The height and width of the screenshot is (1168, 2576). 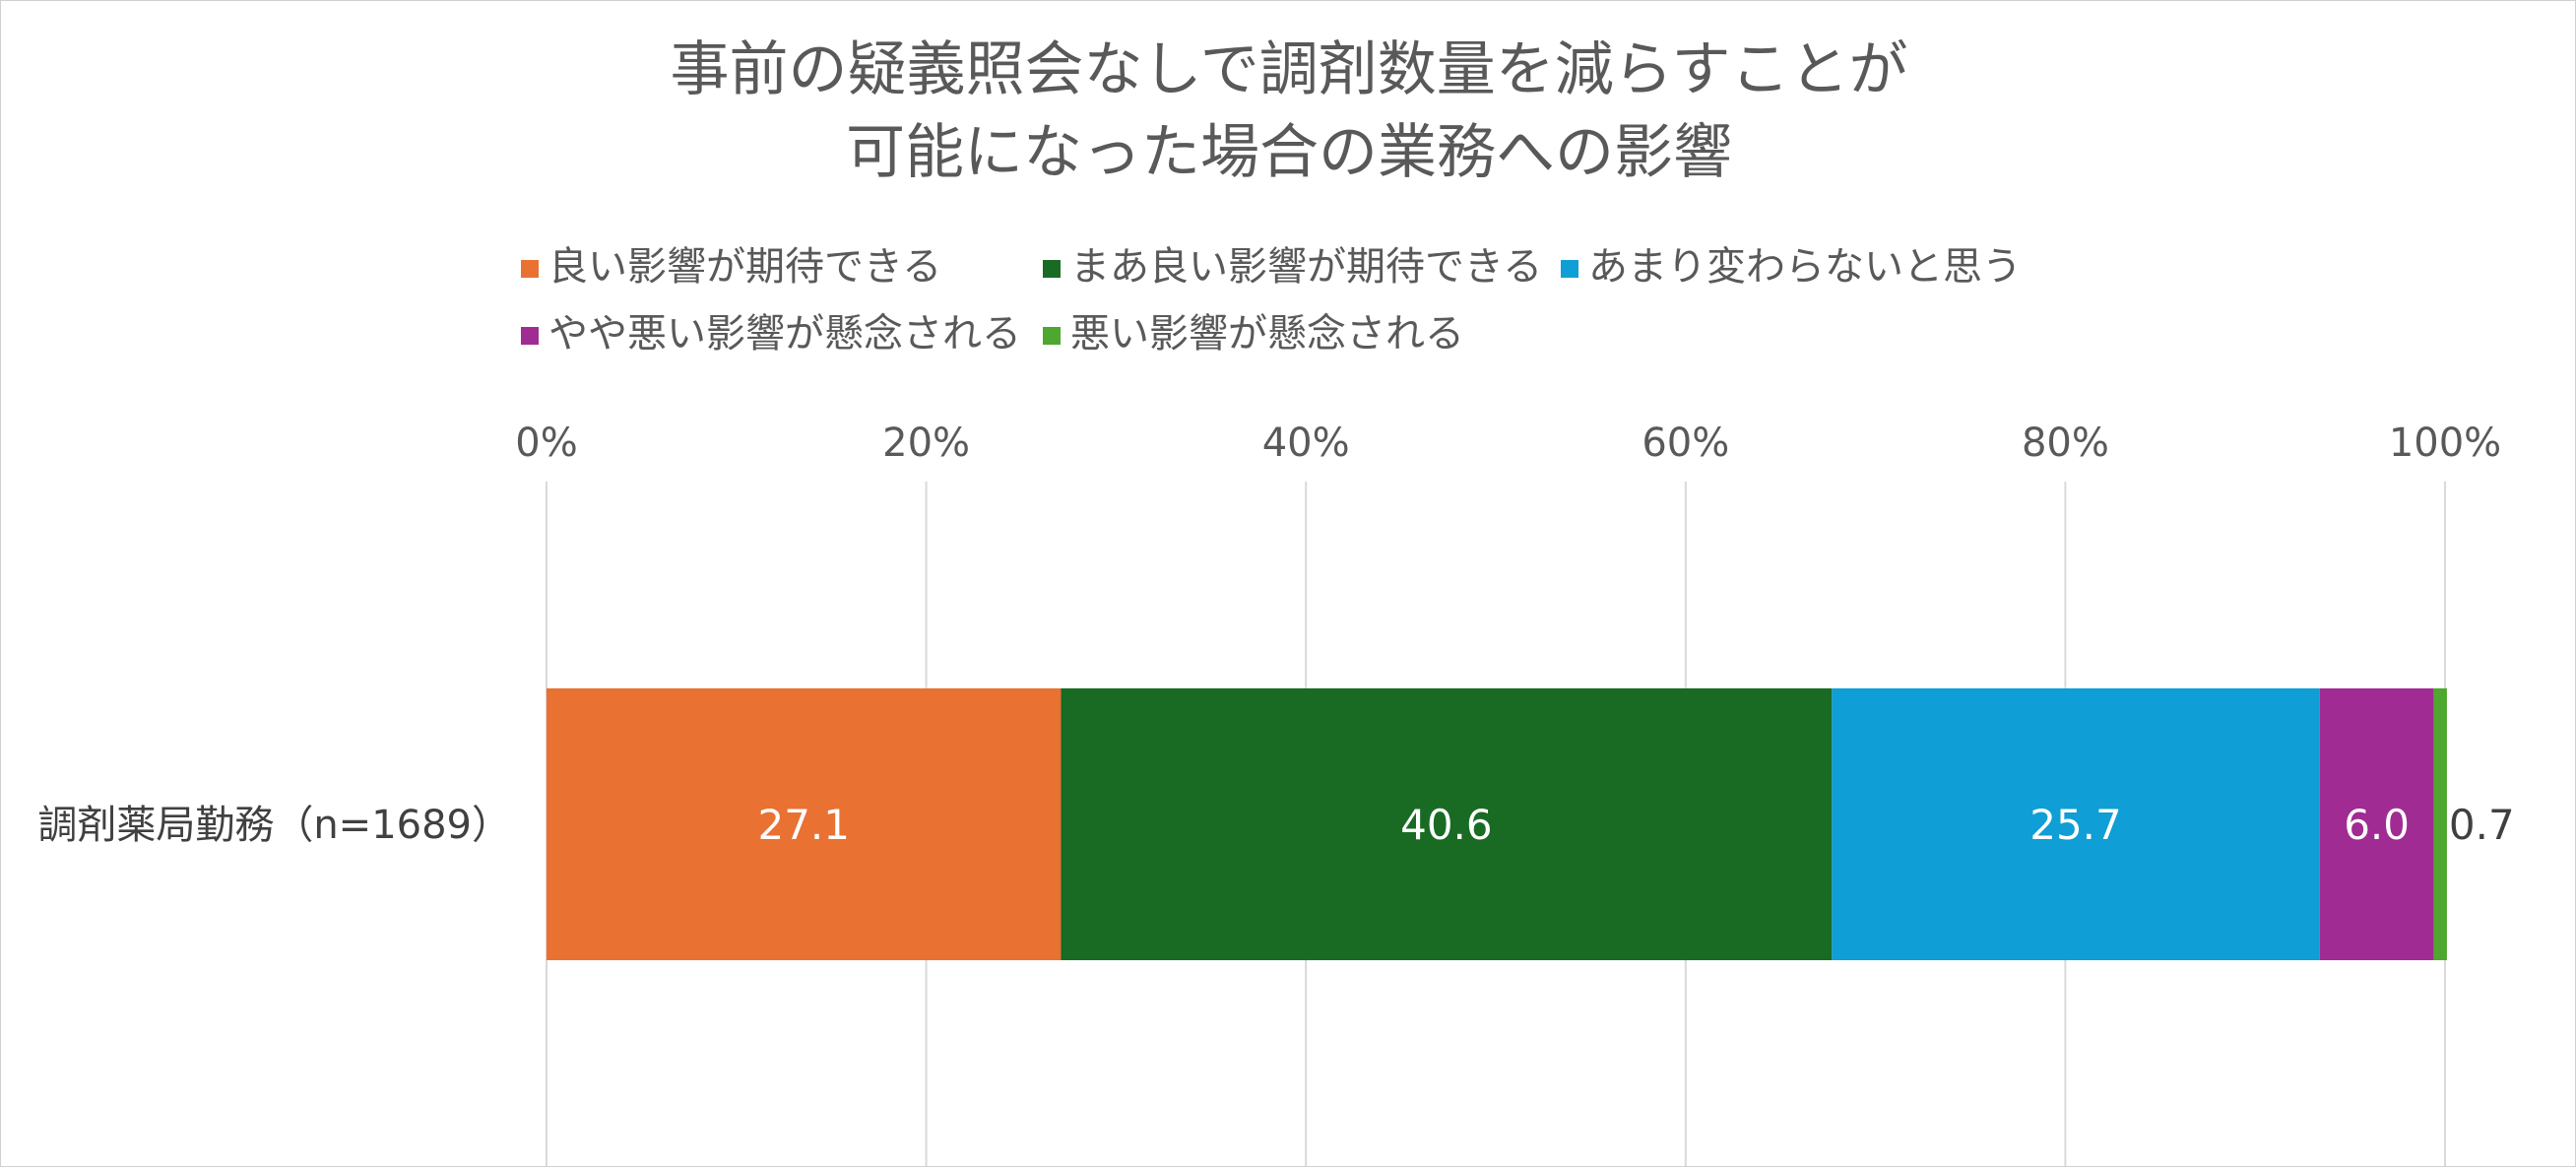 What do you see at coordinates (1288, 112) in the screenshot?
I see `chart-title: 事前の疑義照会なしで調剤数量を減らすことが 可能になった場合の業務への影響` at bounding box center [1288, 112].